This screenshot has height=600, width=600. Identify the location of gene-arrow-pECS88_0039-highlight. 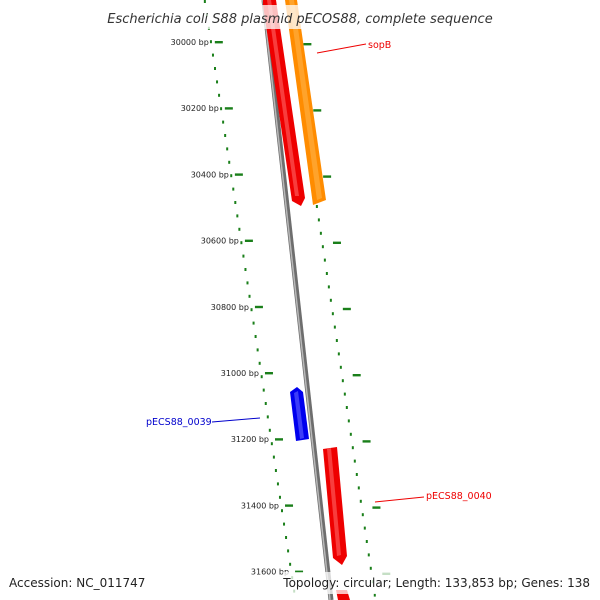
(299, 415).